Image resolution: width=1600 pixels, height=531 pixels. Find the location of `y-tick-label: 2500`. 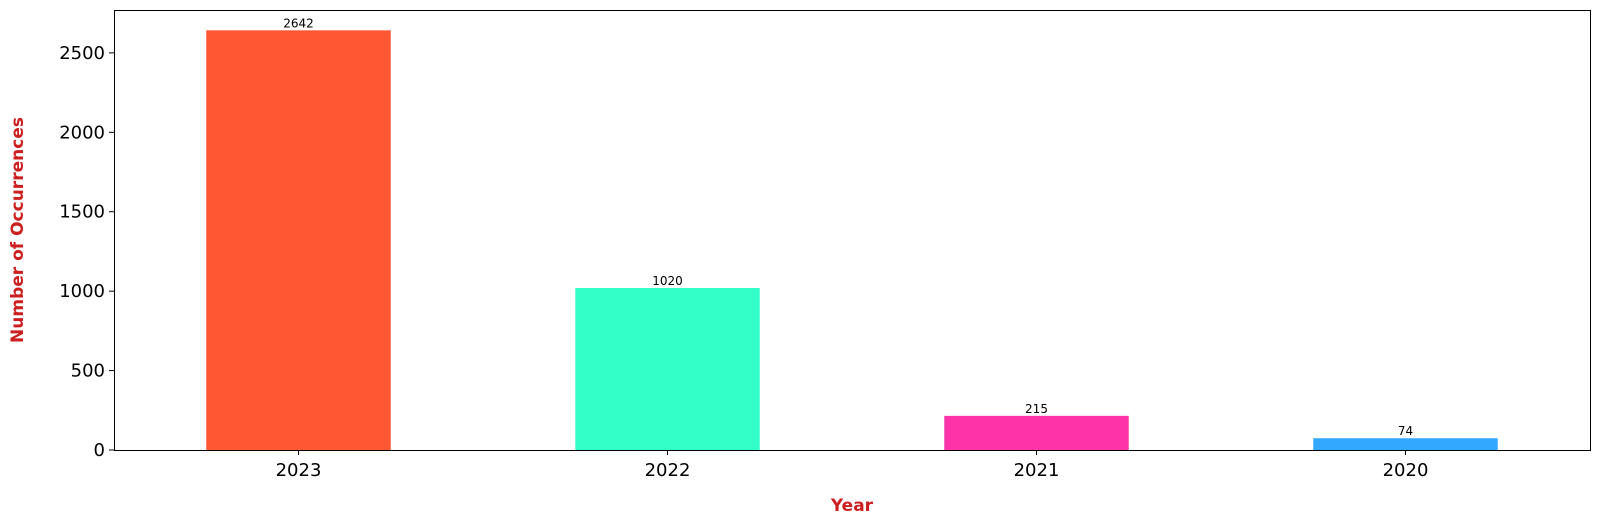

y-tick-label: 2500 is located at coordinates (82, 53).